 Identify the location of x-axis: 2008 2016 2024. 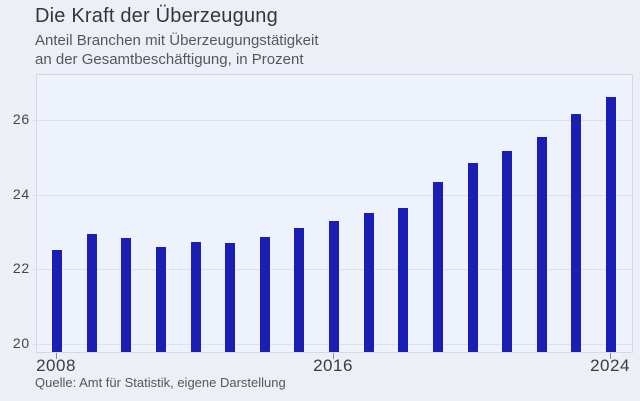
(334, 367).